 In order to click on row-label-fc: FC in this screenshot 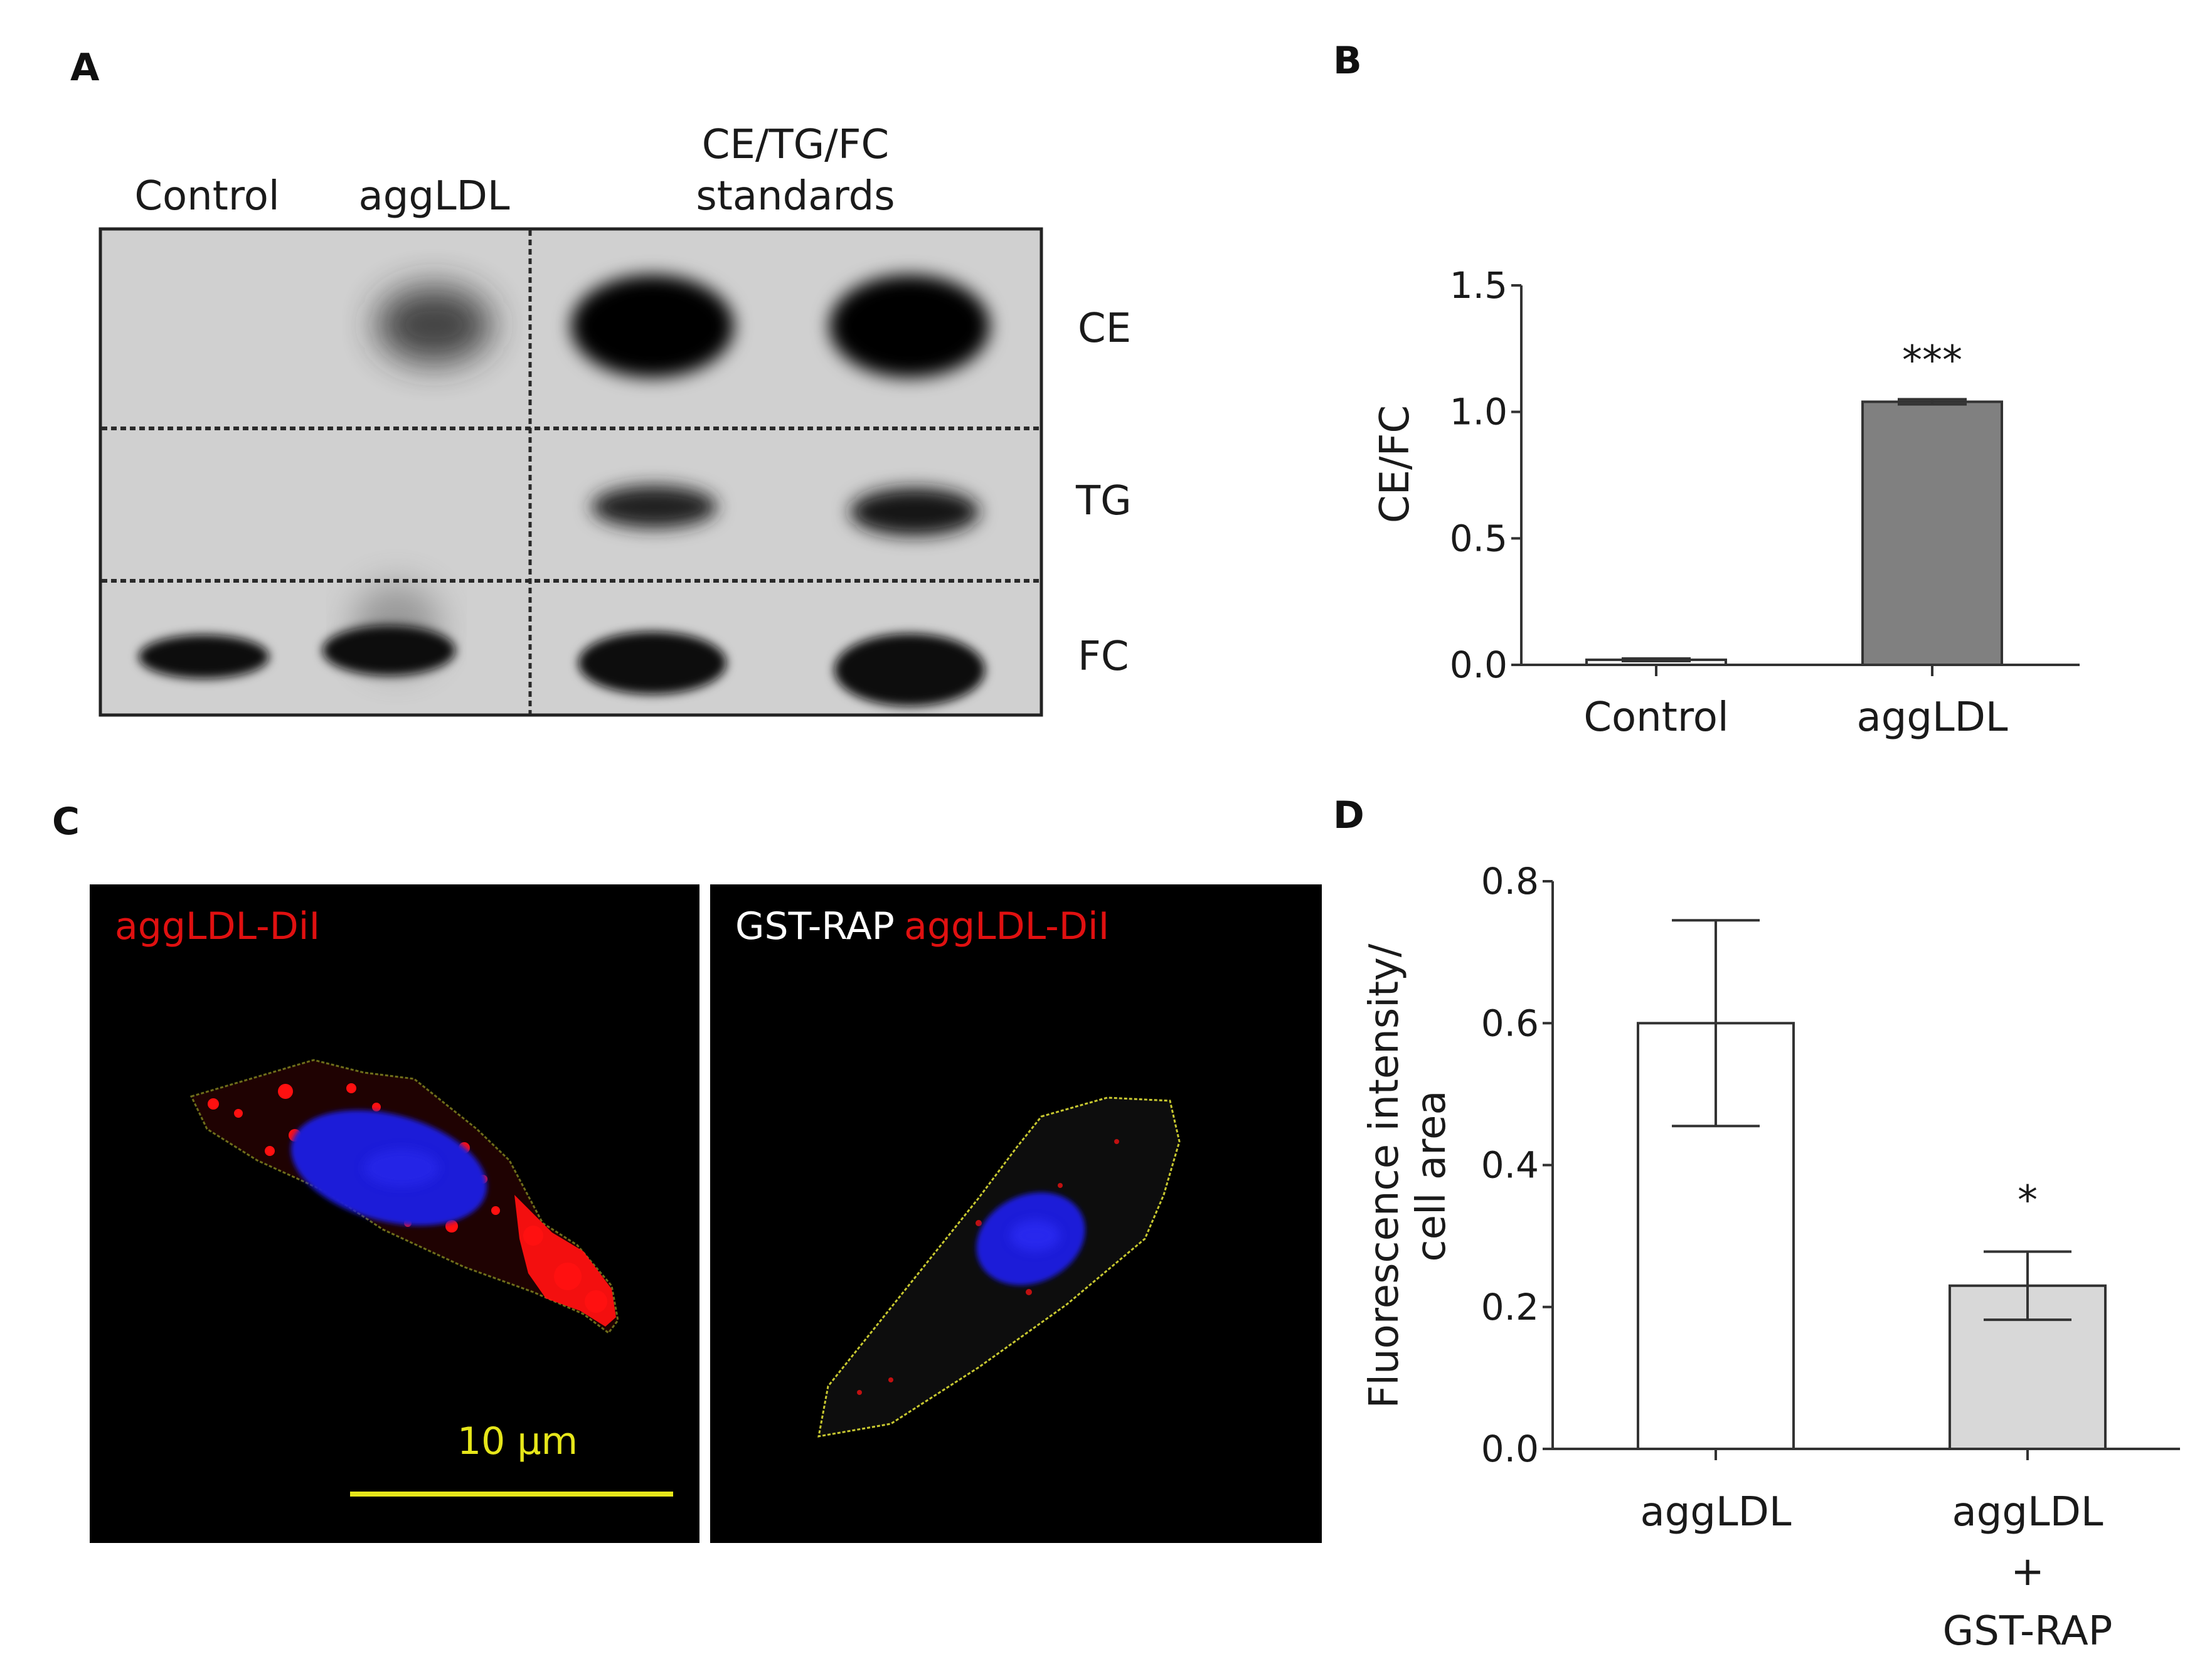, I will do `click(1103, 657)`.